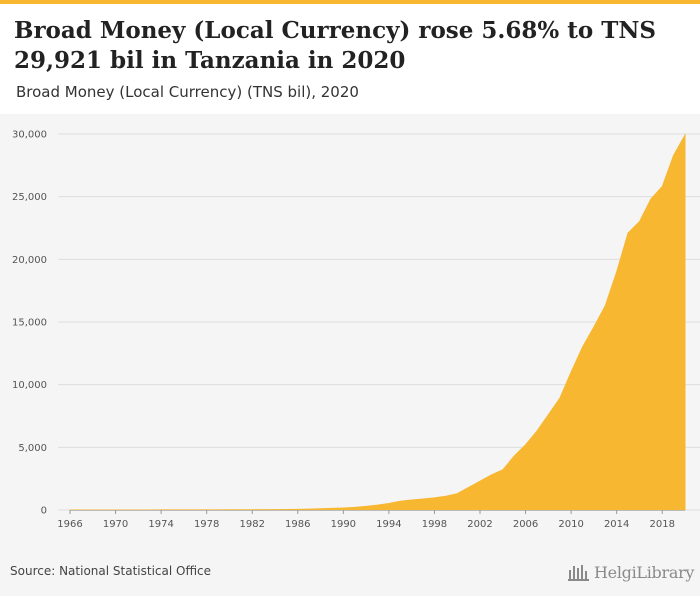 Image resolution: width=700 pixels, height=596 pixels. Describe the element at coordinates (434, 524) in the screenshot. I see `x-tick-label: 1998` at that location.